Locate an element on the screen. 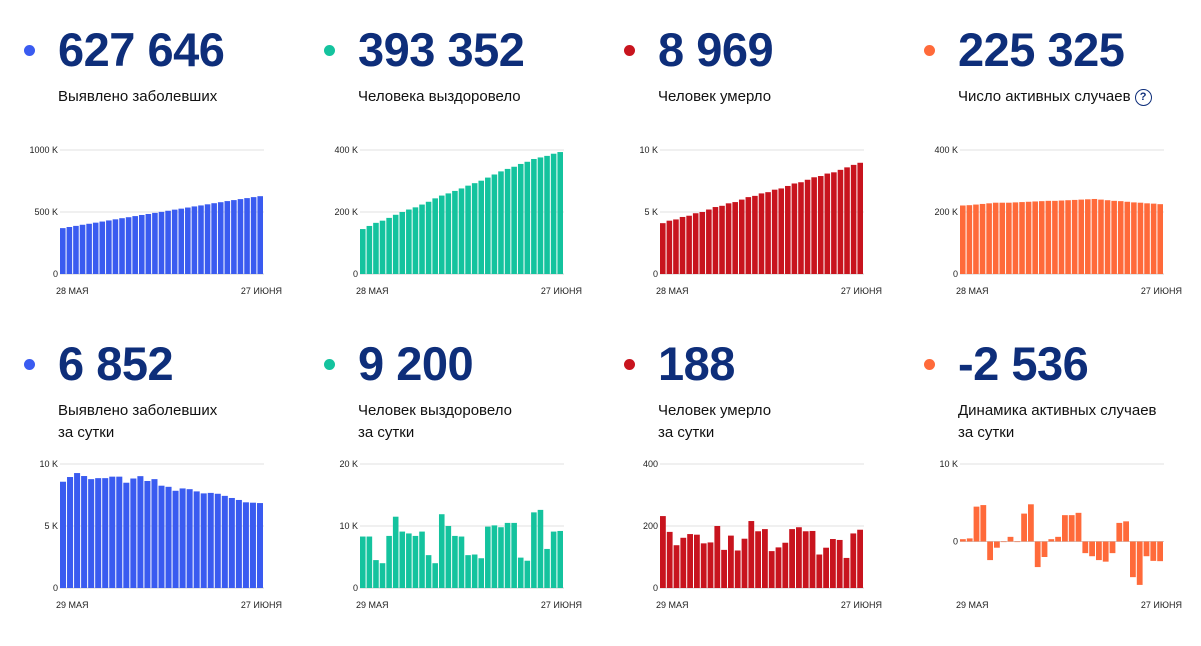 The height and width of the screenshot is (646, 1201). help-icon: ? is located at coordinates (1143, 97).